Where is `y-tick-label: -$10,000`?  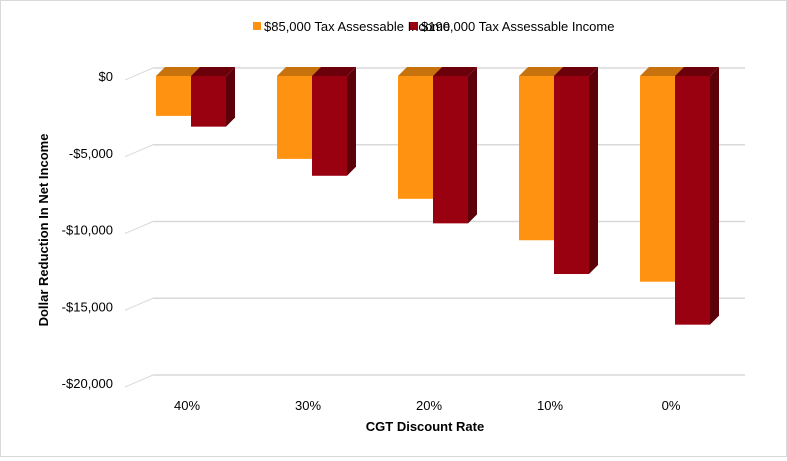
y-tick-label: -$10,000 is located at coordinates (87, 230).